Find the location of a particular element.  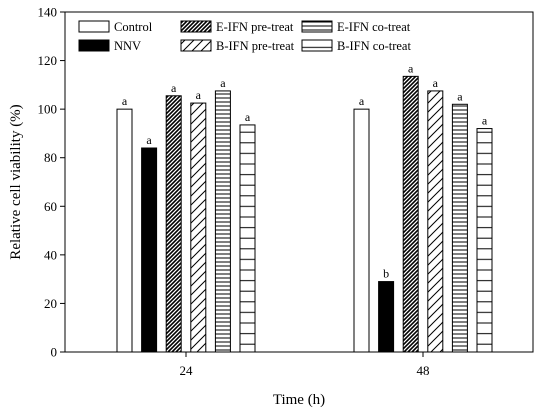

legend-label: B-IFN co-treat is located at coordinates (374, 46).